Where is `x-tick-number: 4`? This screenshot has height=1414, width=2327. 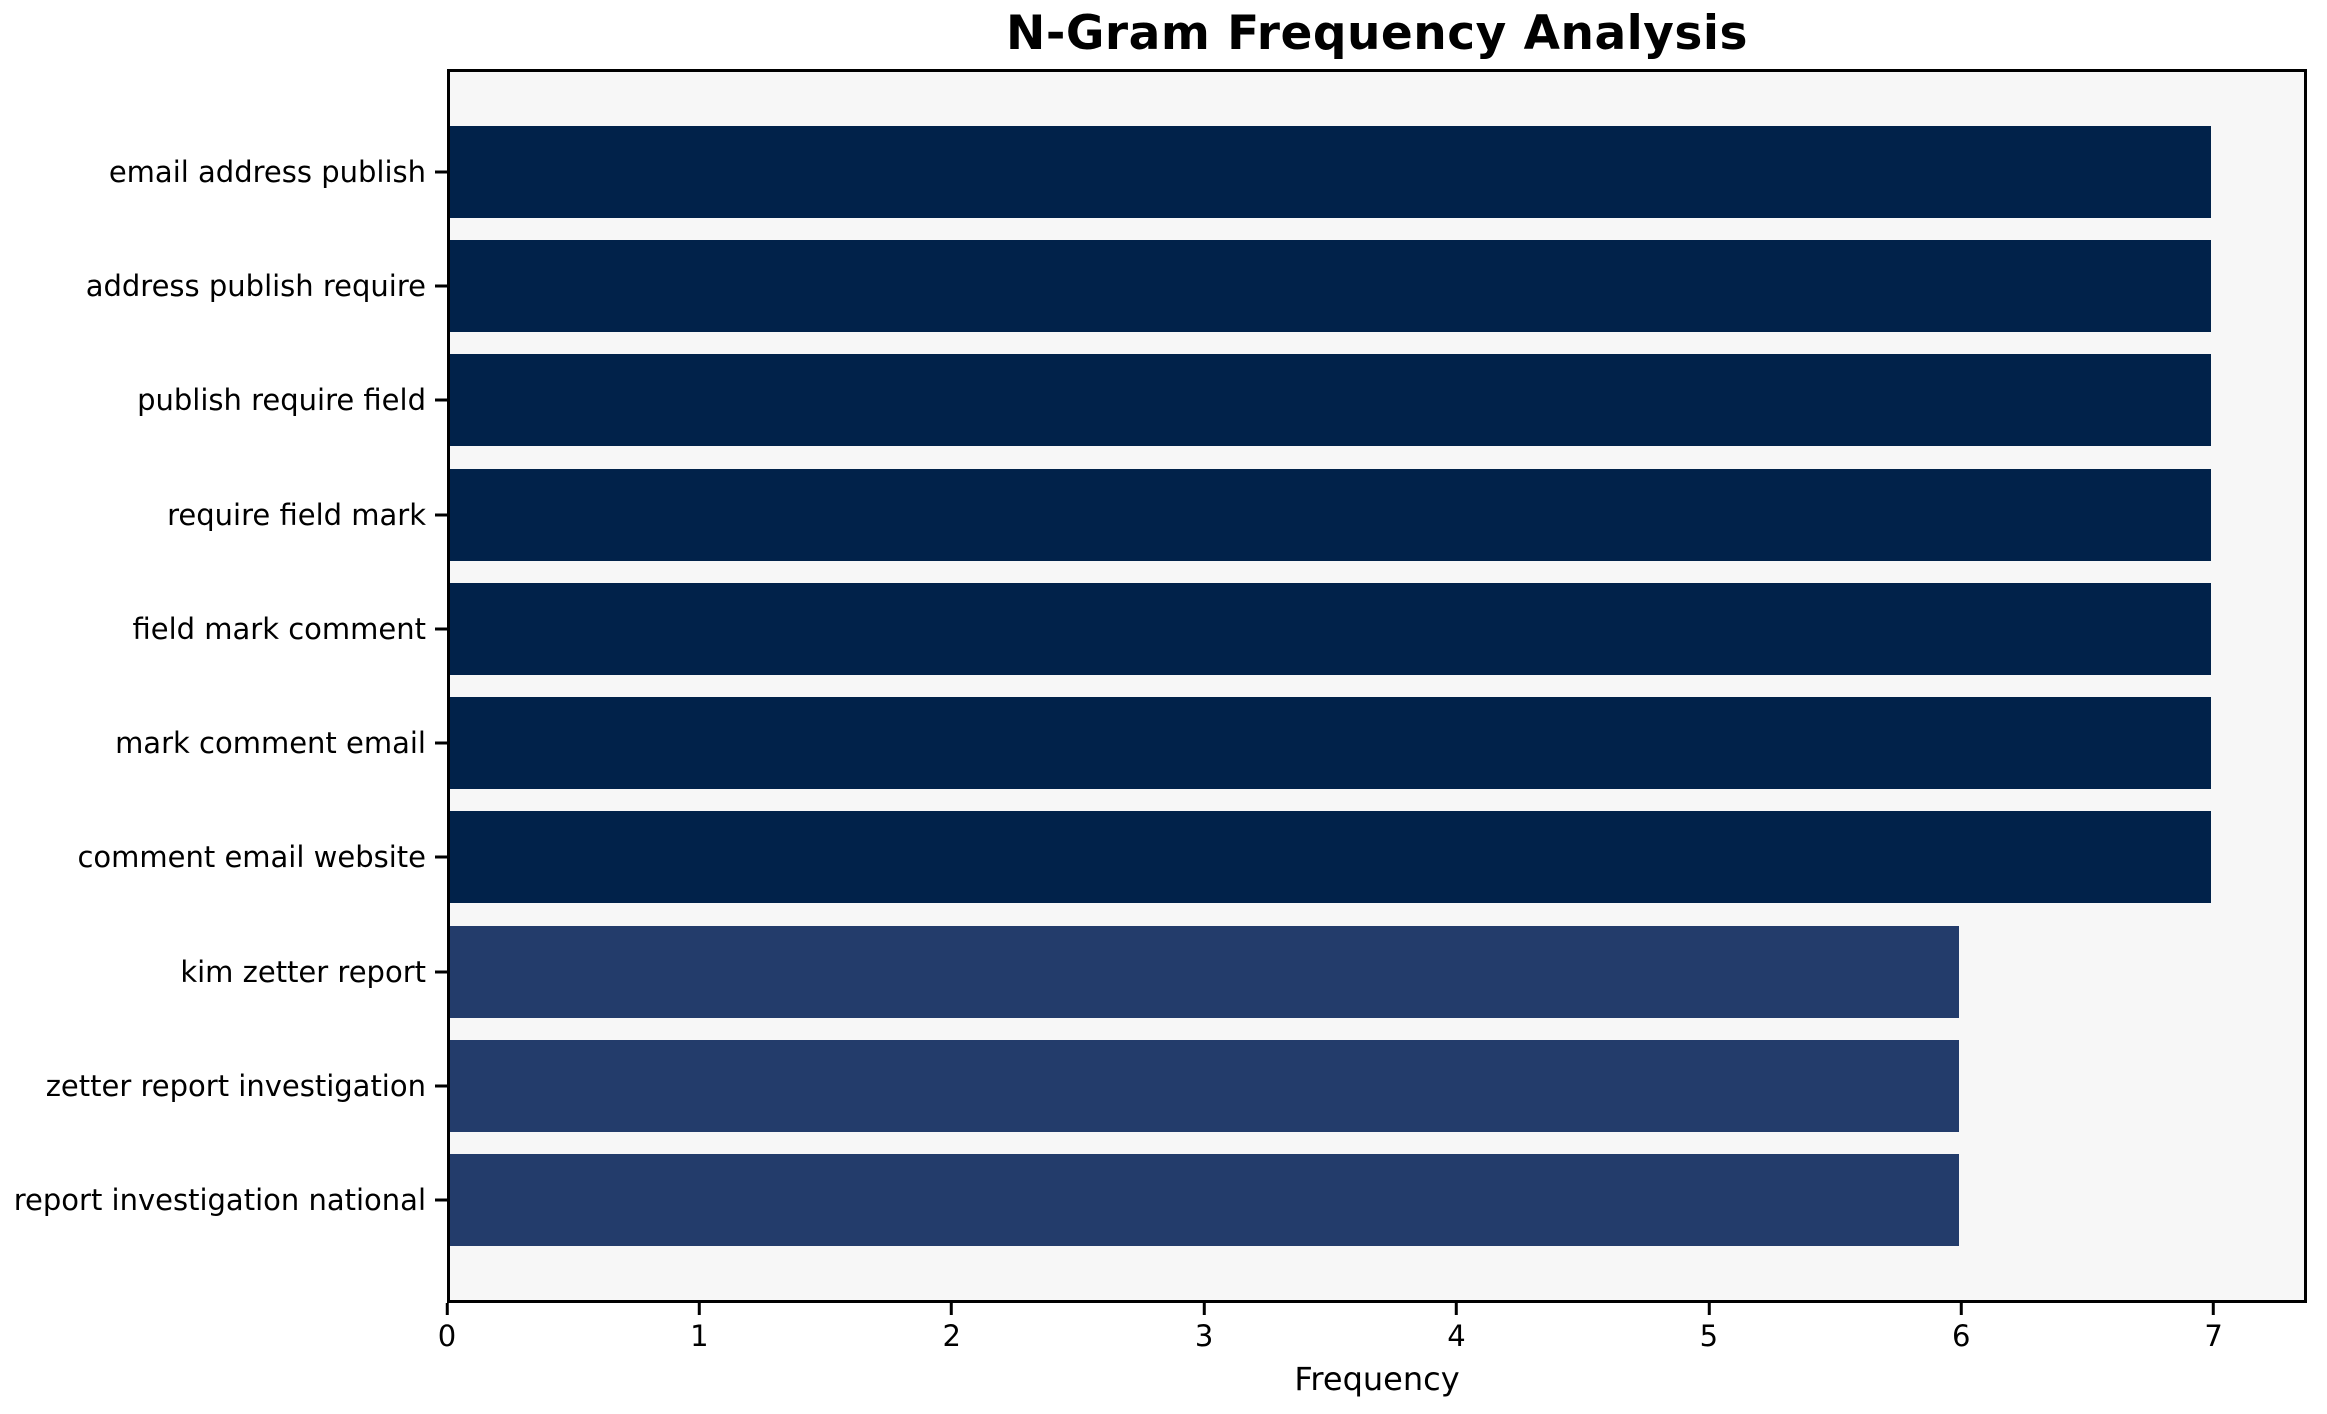
x-tick-number: 4 is located at coordinates (1456, 1336).